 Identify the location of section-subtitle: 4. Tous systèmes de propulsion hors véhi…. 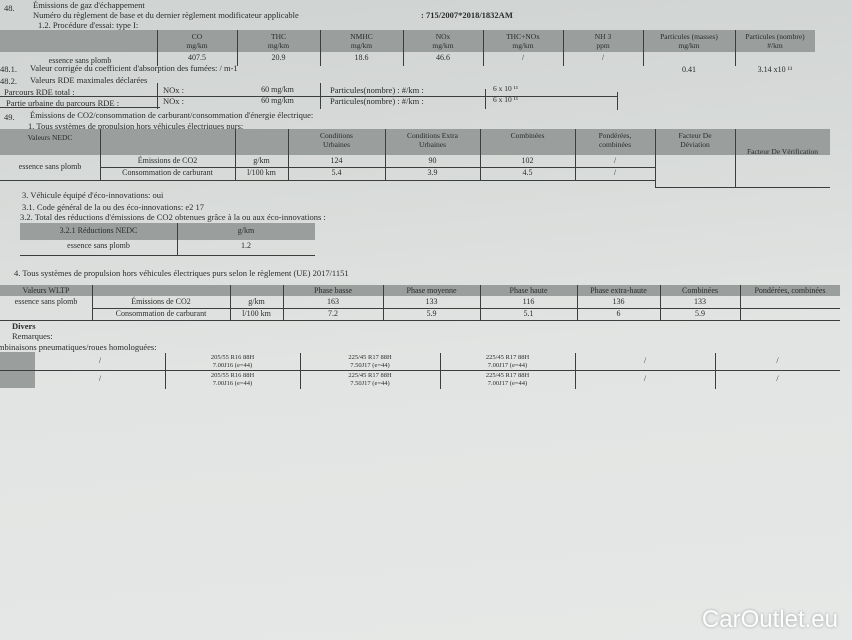
(181, 273).